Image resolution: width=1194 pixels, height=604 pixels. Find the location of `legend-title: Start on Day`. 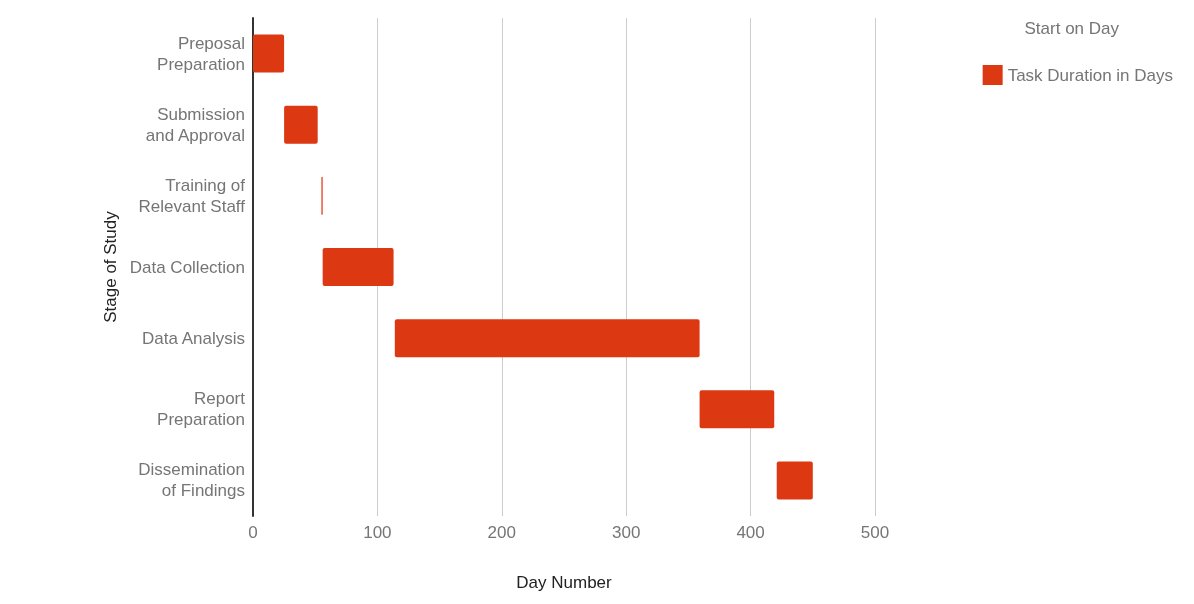

legend-title: Start on Day is located at coordinates (1072, 28).